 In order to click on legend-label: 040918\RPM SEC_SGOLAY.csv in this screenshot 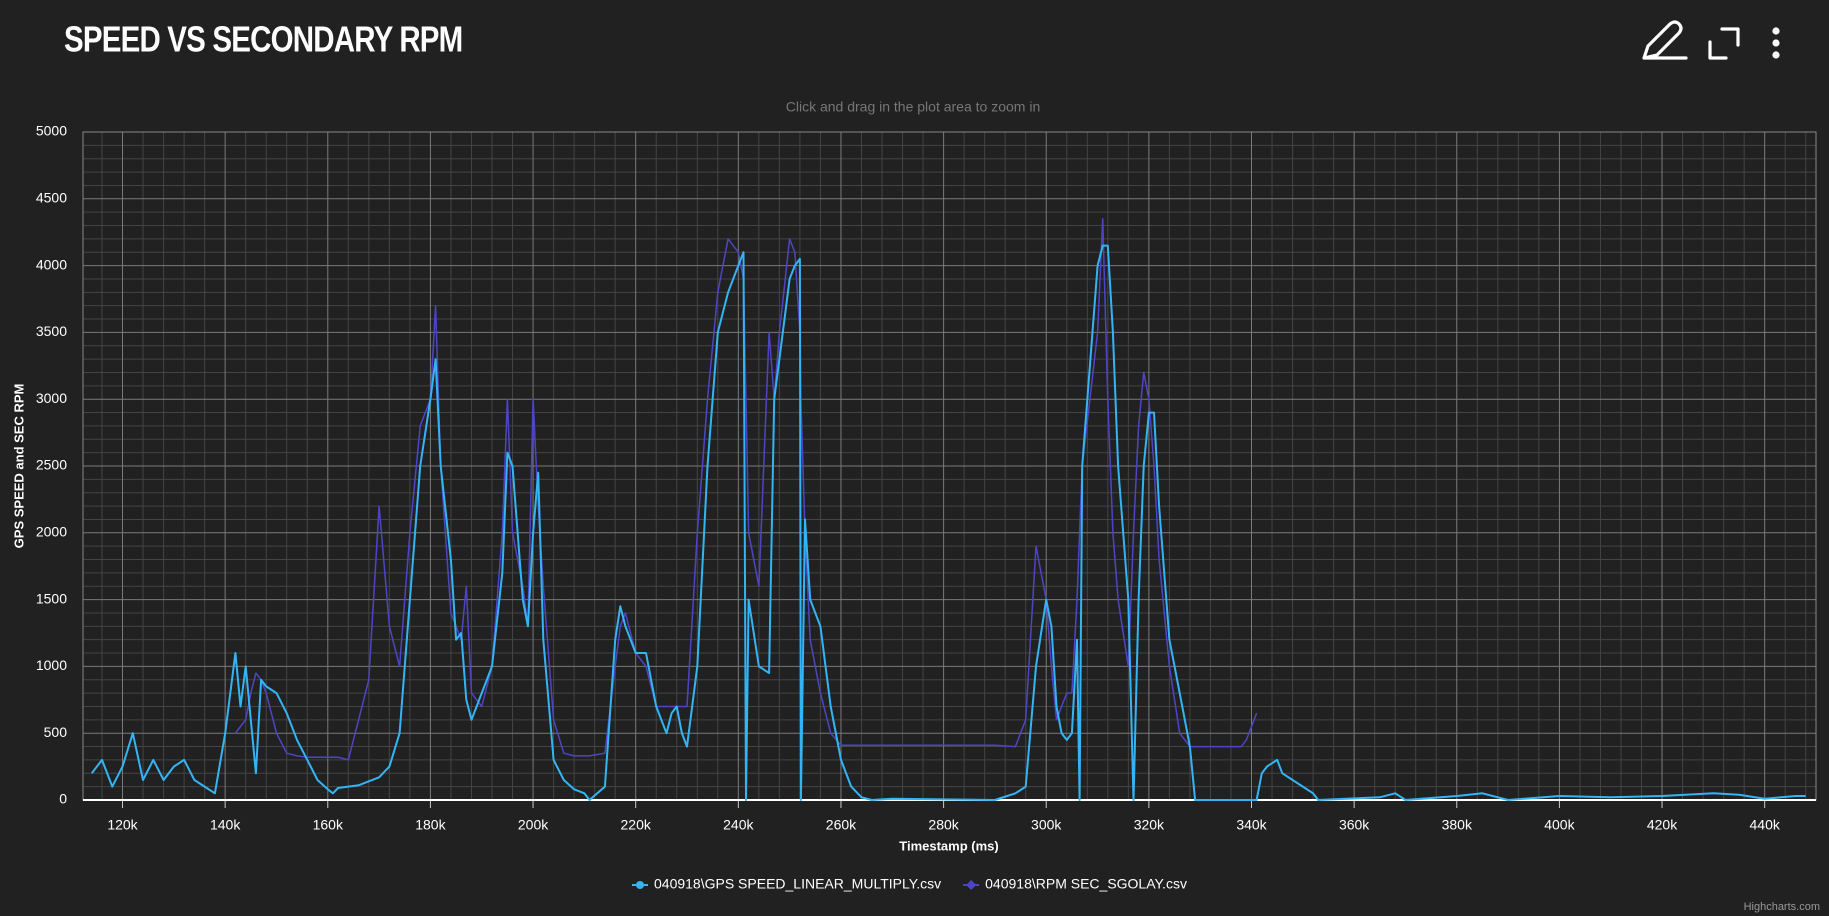, I will do `click(1086, 884)`.